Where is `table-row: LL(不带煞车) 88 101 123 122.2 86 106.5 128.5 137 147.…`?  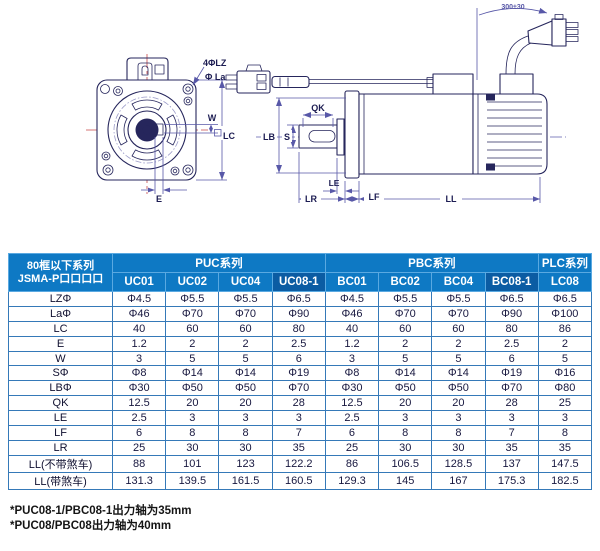 table-row: LL(不带煞车) 88 101 123 122.2 86 106.5 128.5 137 147.… is located at coordinates (300, 463).